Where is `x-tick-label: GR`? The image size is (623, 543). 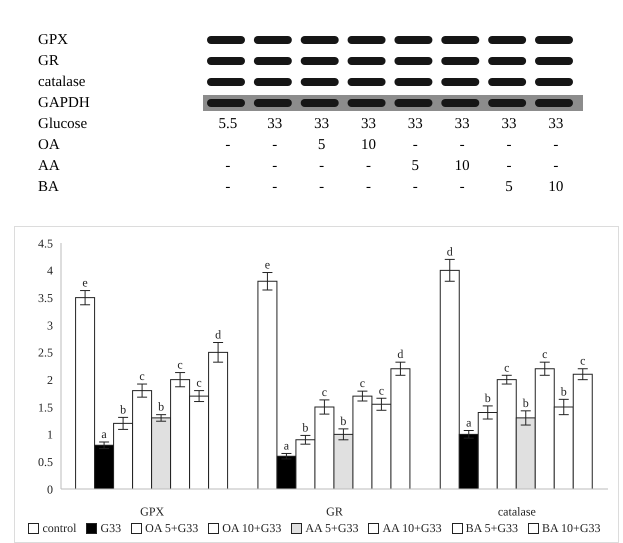
x-tick-label: GR is located at coordinates (334, 511).